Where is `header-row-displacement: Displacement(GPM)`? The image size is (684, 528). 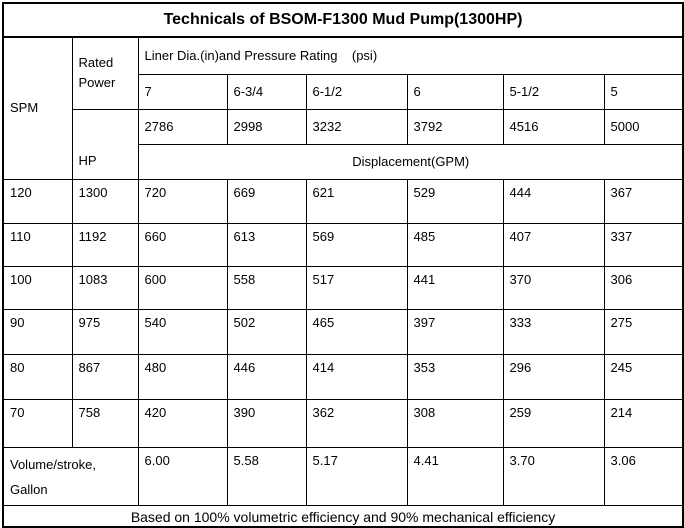
header-row-displacement: Displacement(GPM) is located at coordinates (343, 161).